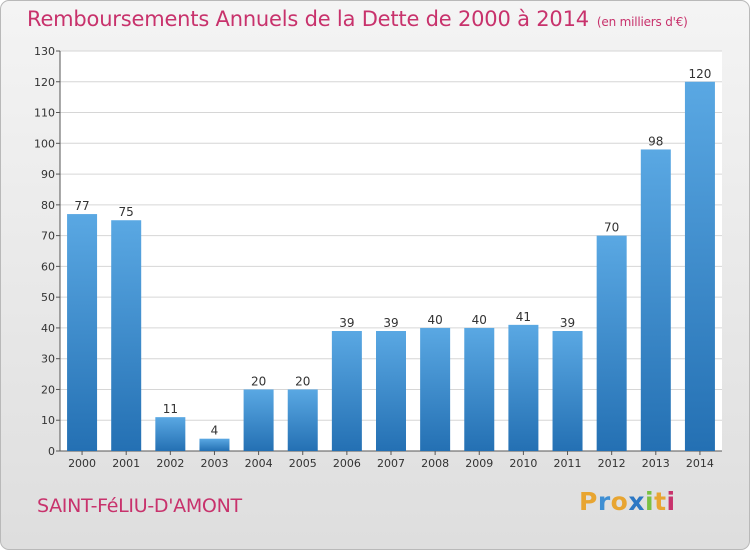  Describe the element at coordinates (48, 236) in the screenshot. I see `y-tick-label: 70` at that location.